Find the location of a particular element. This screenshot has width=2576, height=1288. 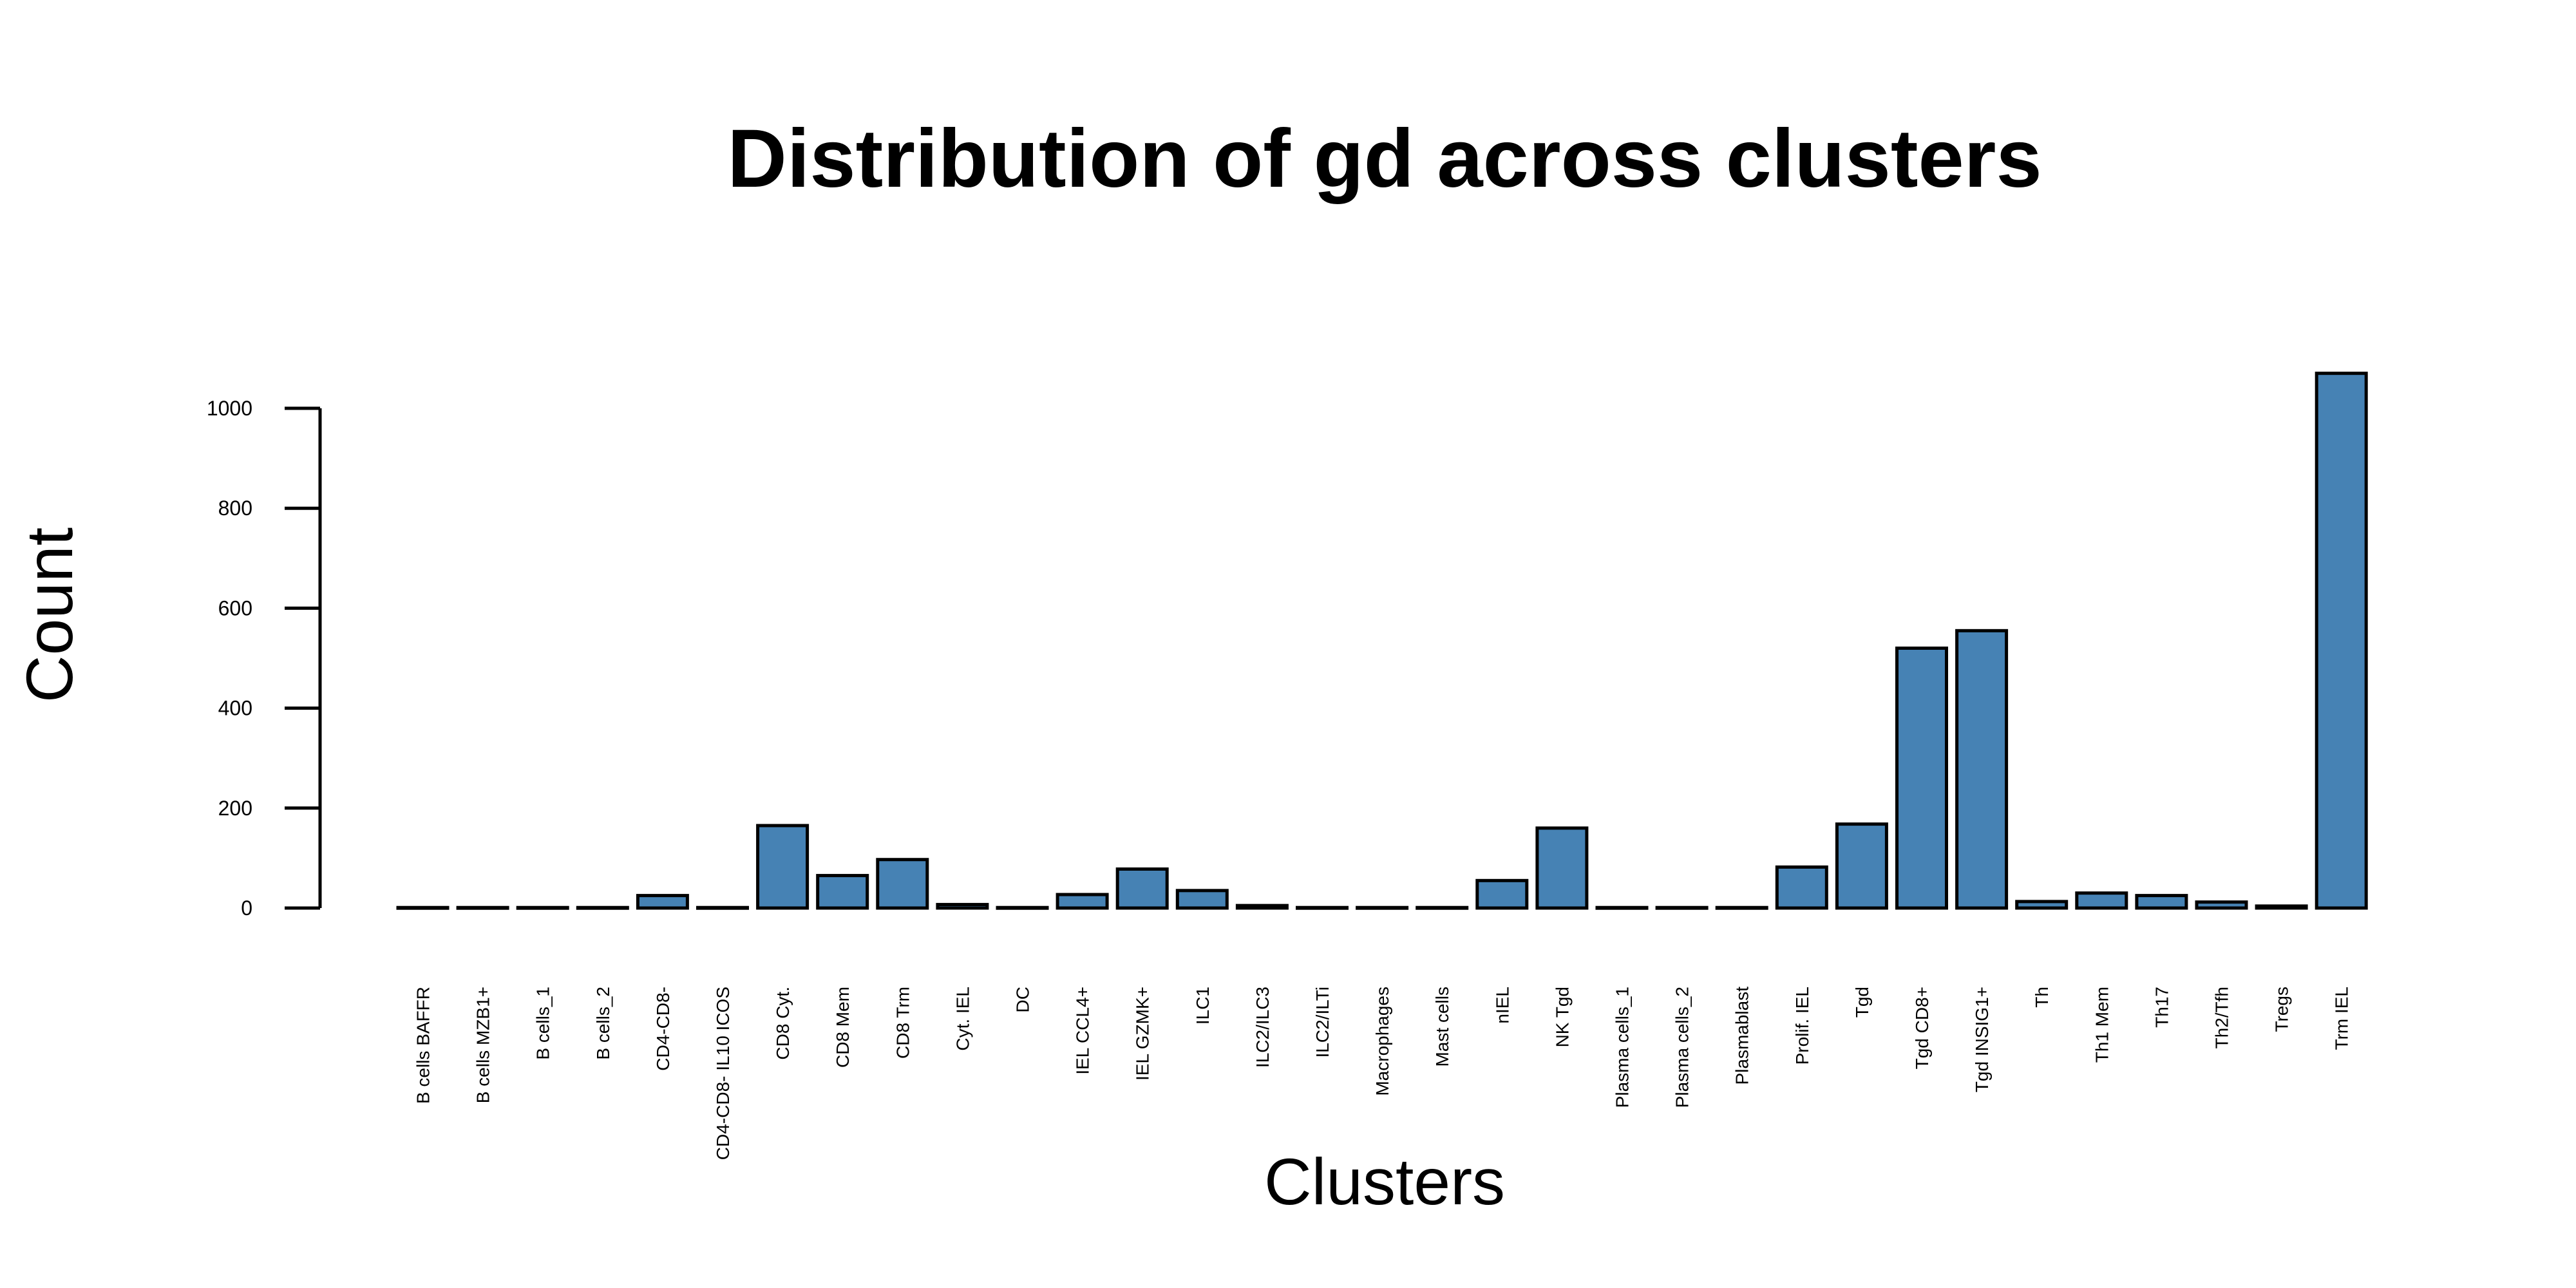

x-tick-label: Th is located at coordinates (2042, 998).